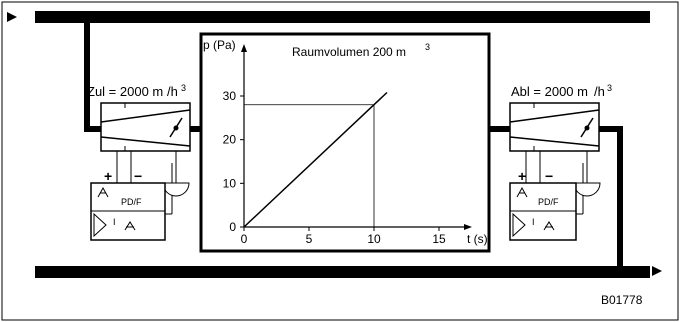 The height and width of the screenshot is (322, 680). Describe the element at coordinates (549, 226) in the screenshot. I see `exhaust-amplifier-symbol-2-icon` at that location.